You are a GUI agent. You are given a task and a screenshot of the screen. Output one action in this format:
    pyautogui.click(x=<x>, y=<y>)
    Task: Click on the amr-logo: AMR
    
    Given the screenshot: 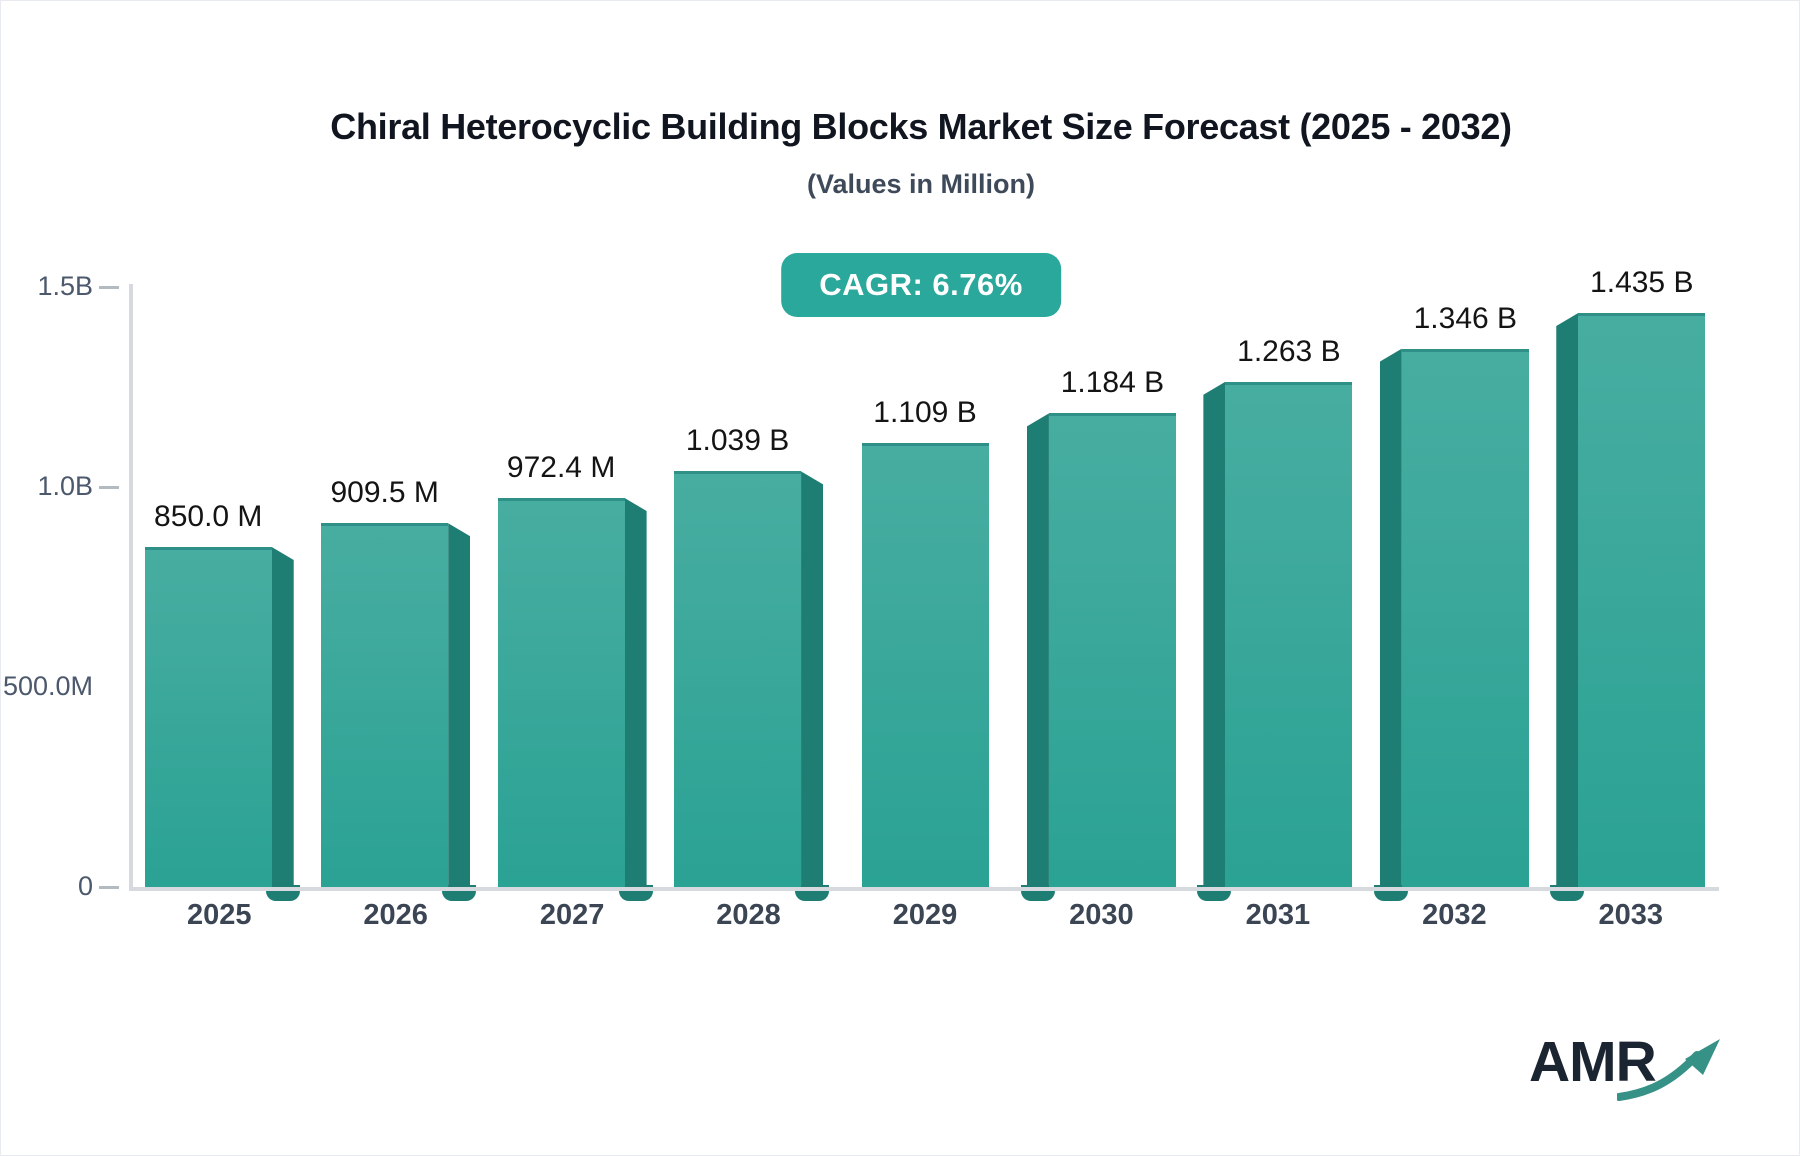 What is the action you would take?
    pyautogui.click(x=1624, y=1069)
    